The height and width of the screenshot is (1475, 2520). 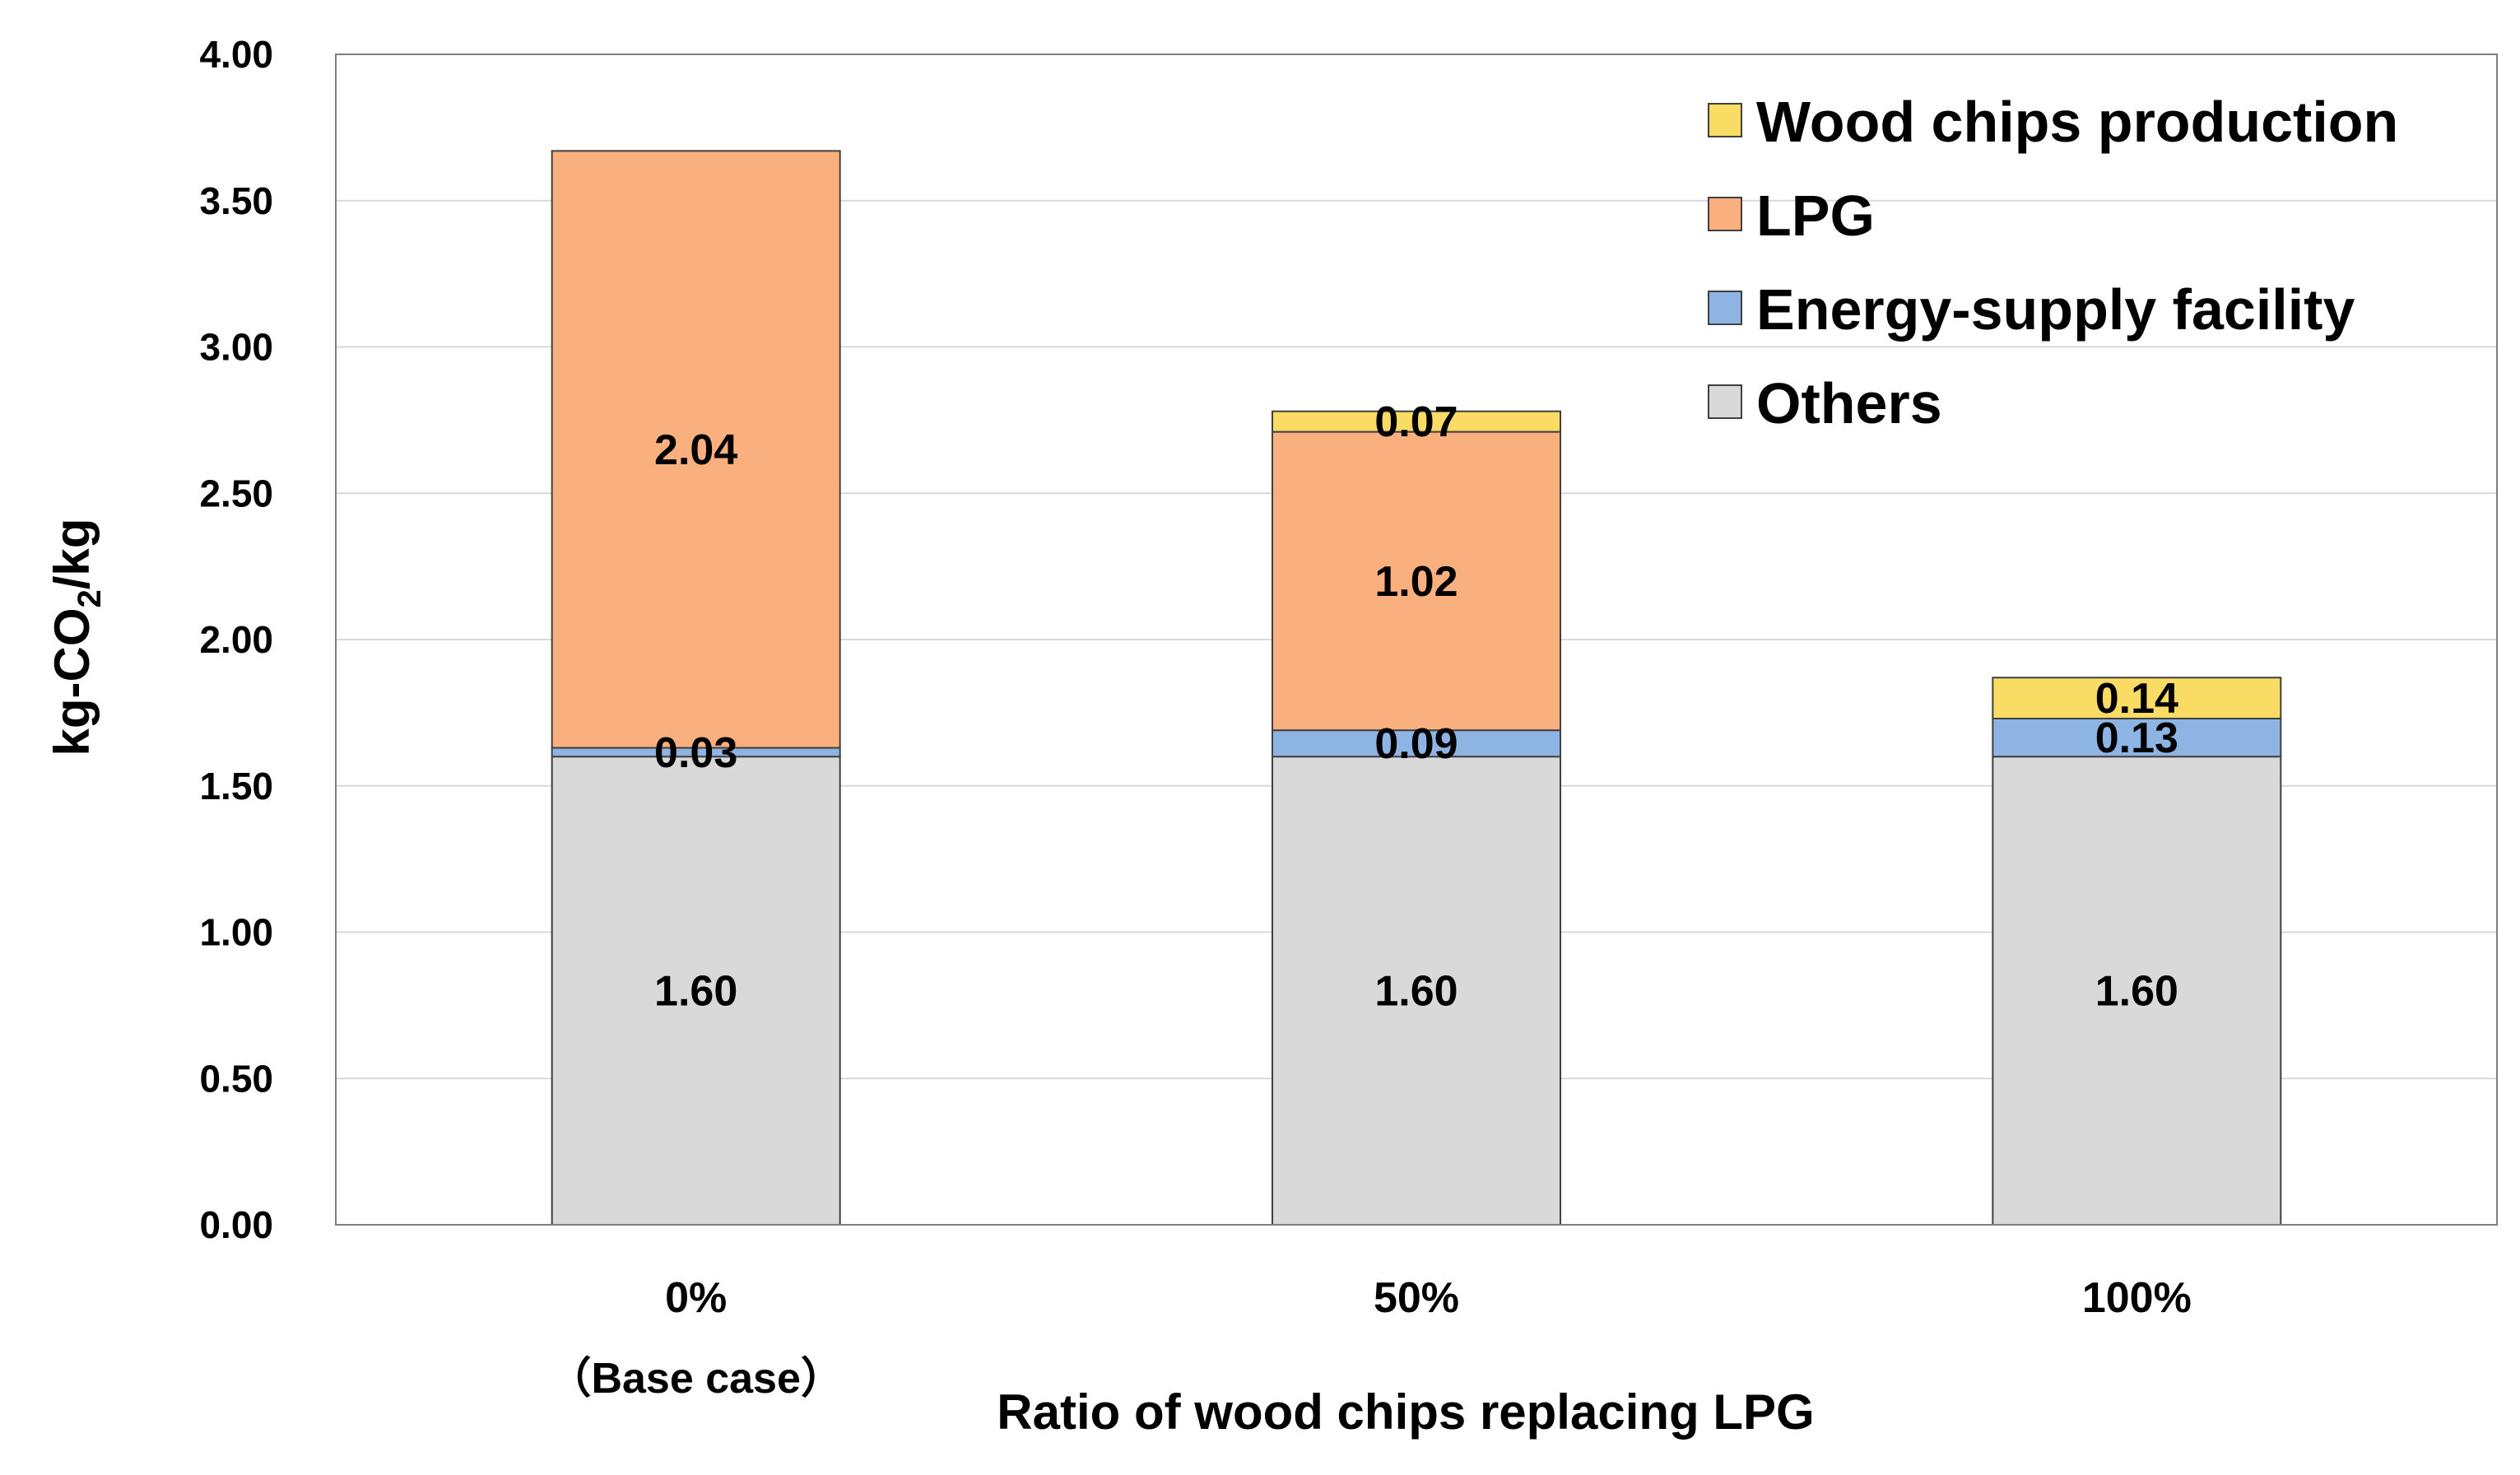 I want to click on legend-label-lpg: LPG, so click(x=1815, y=216).